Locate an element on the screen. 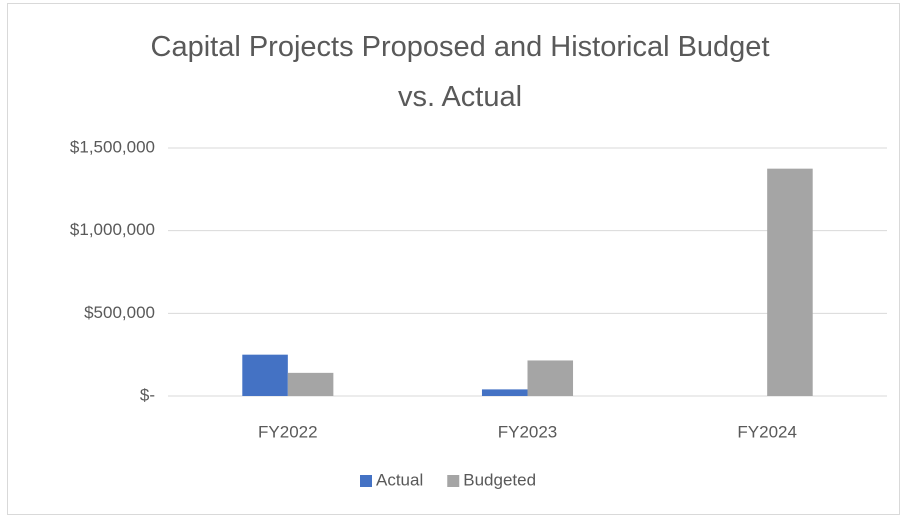  legend-label: Actual is located at coordinates (399, 479).